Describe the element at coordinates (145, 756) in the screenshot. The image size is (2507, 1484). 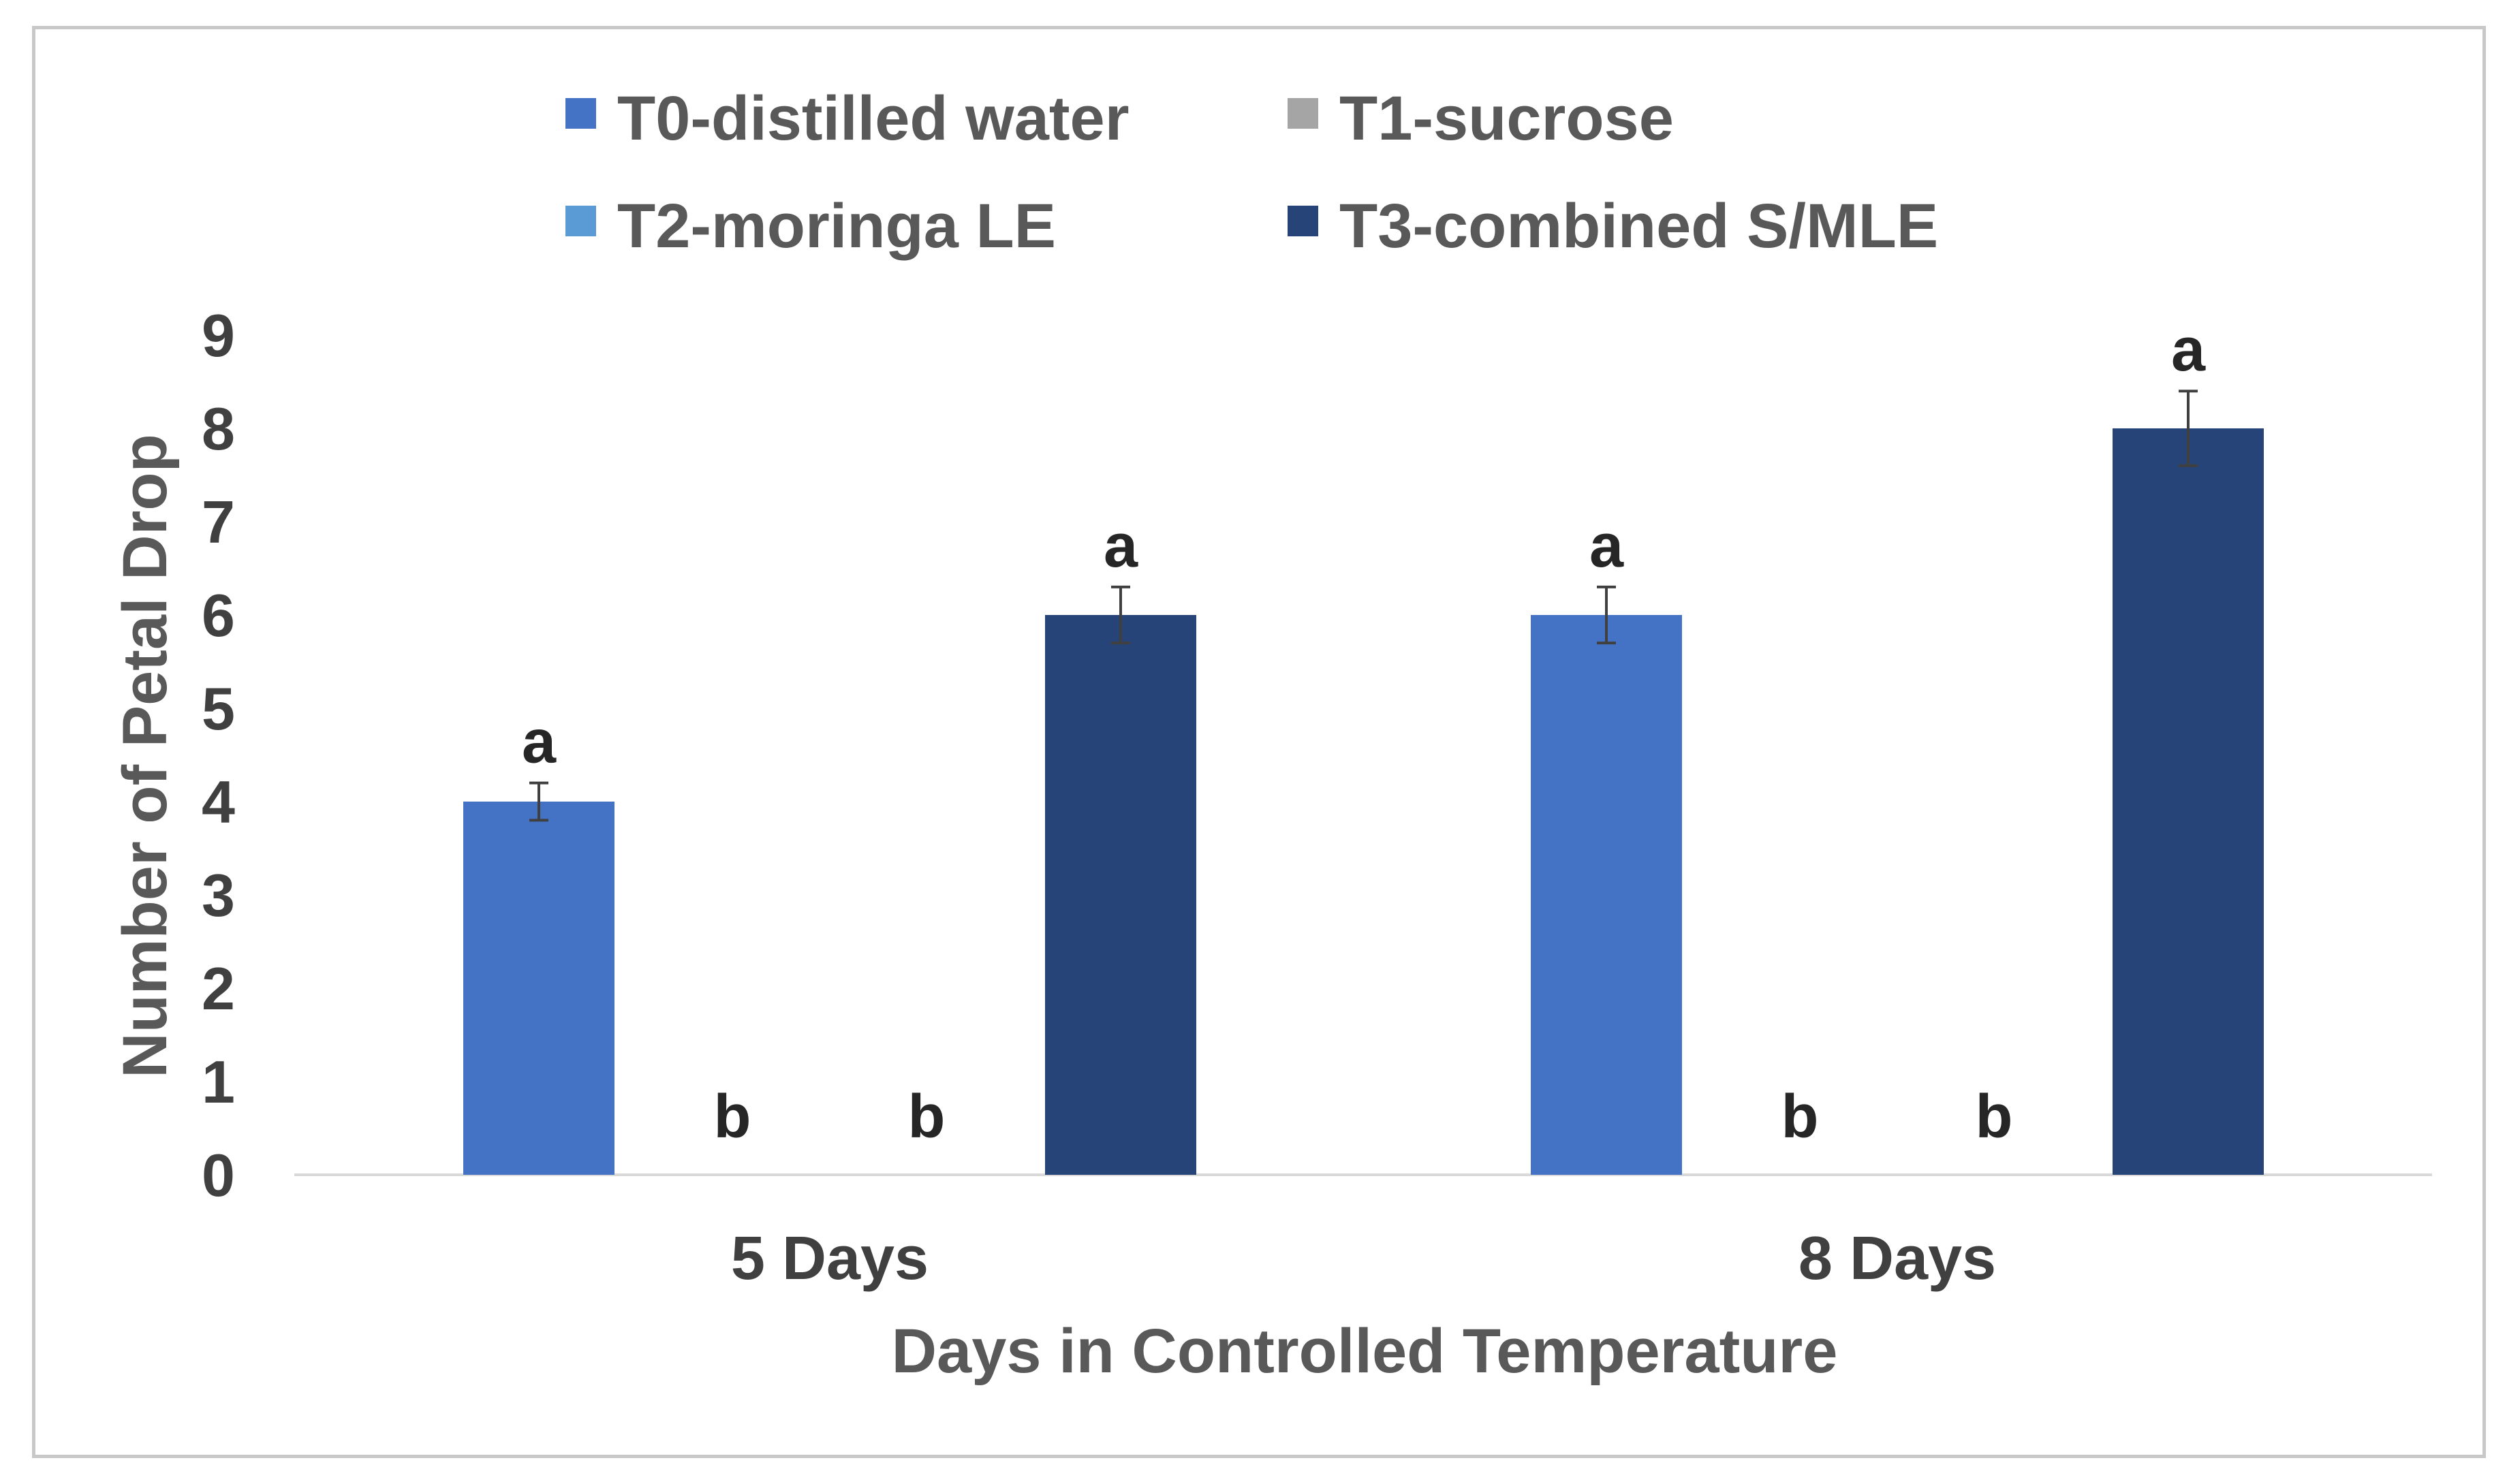
I see `y-axis-title: Number of Petal Drop` at that location.